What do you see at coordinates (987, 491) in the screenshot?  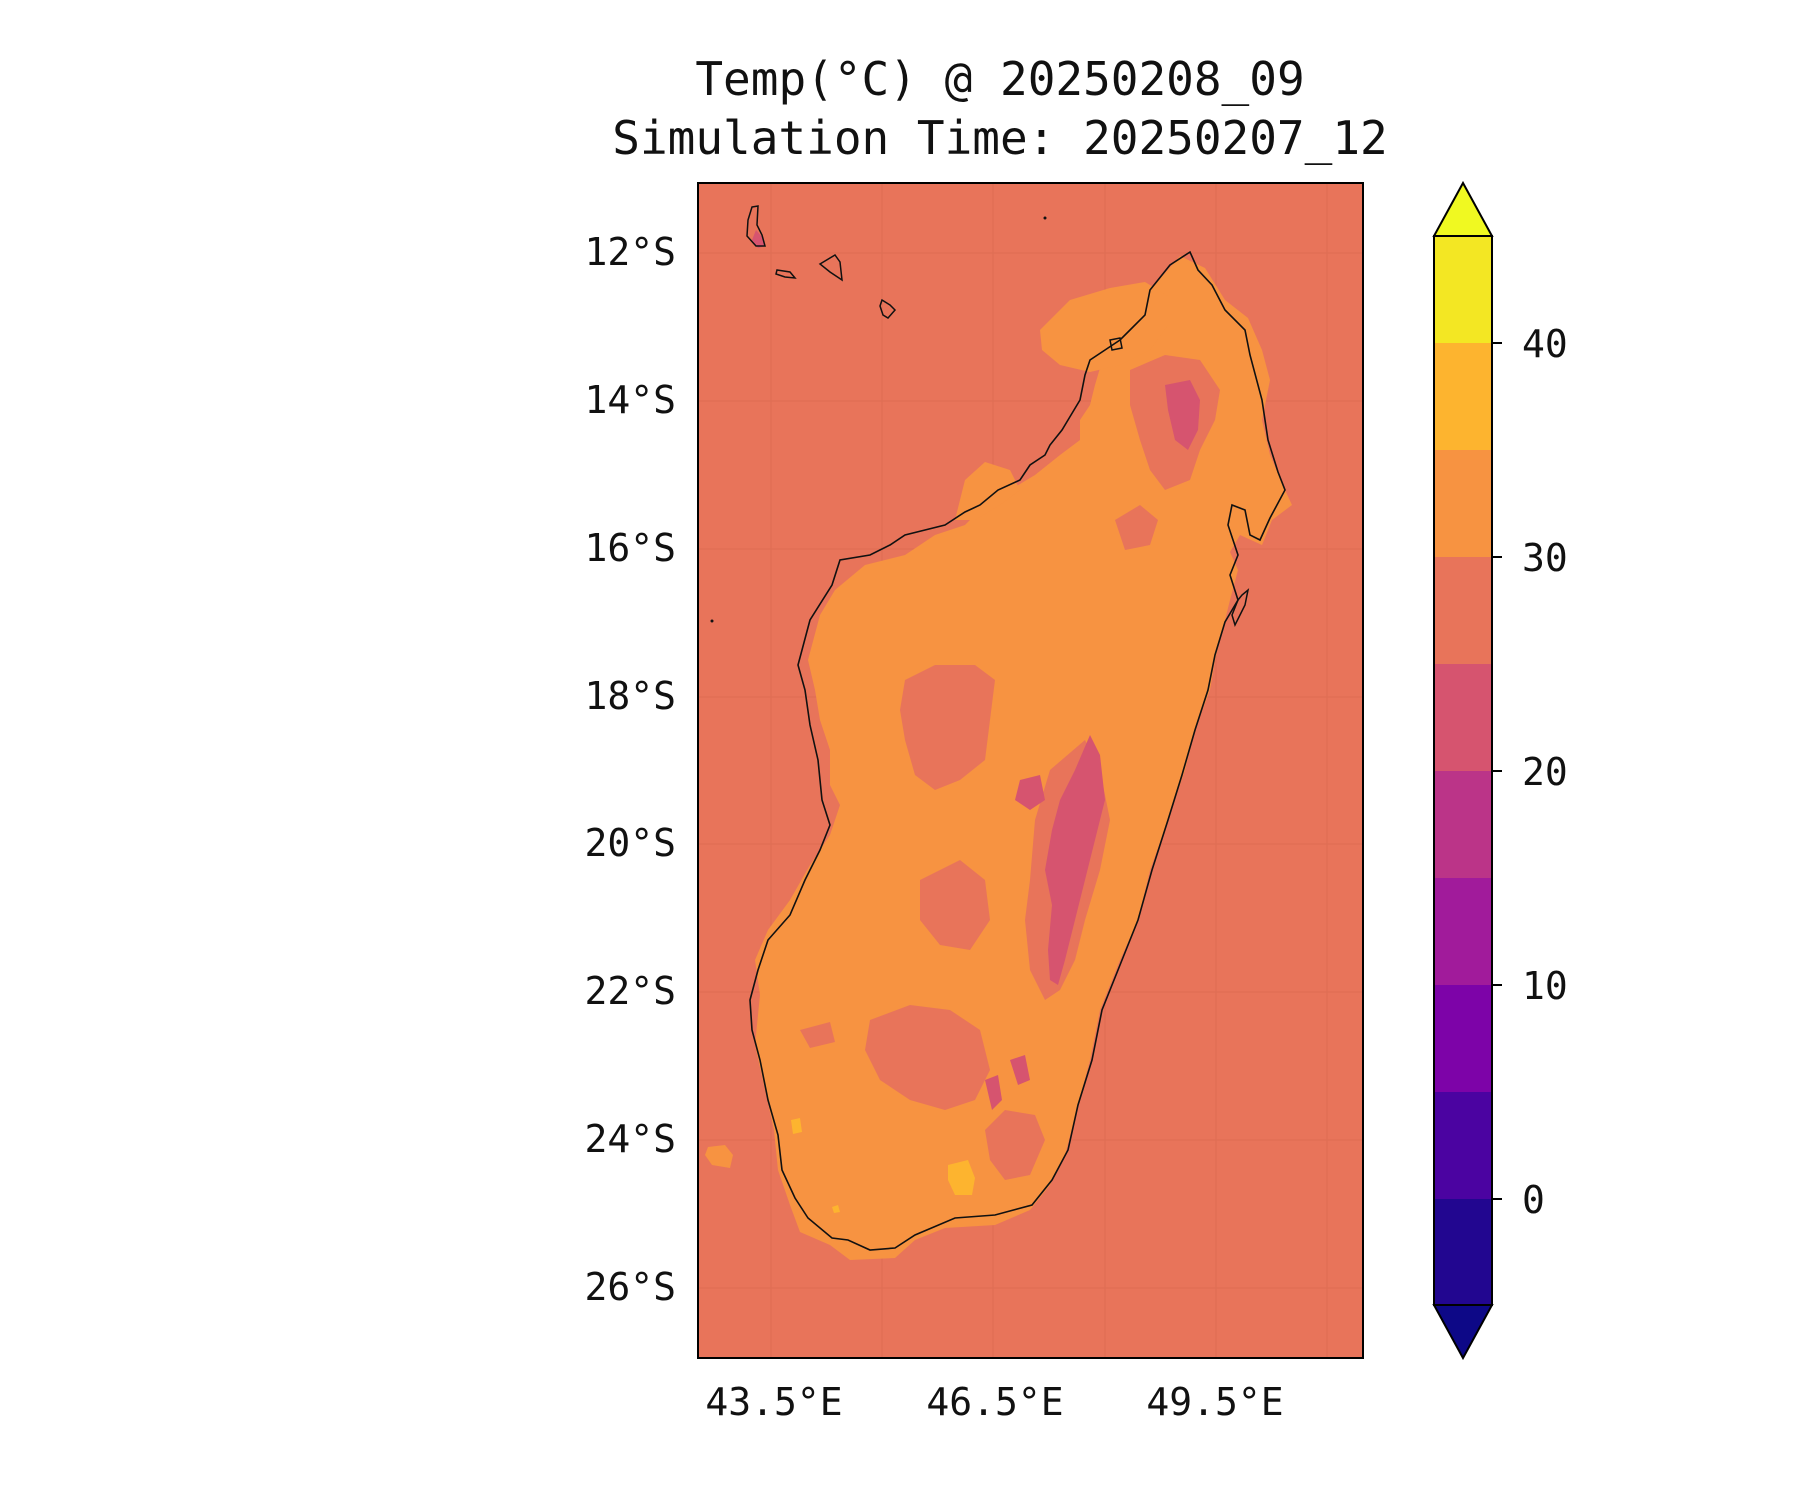 I see `warm-field-sea-northwest` at bounding box center [987, 491].